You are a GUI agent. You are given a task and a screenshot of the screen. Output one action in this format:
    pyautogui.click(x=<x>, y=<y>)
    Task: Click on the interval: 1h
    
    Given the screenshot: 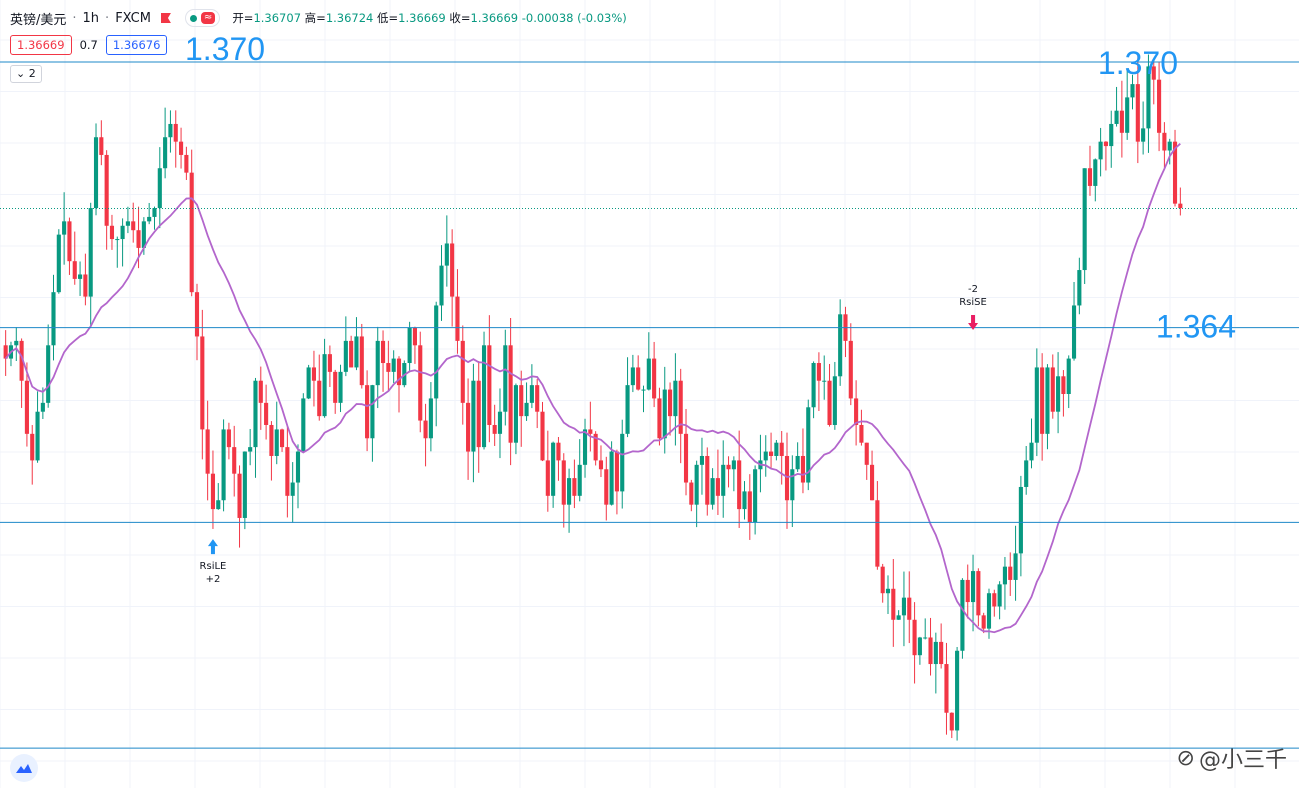 What is the action you would take?
    pyautogui.click(x=91, y=18)
    